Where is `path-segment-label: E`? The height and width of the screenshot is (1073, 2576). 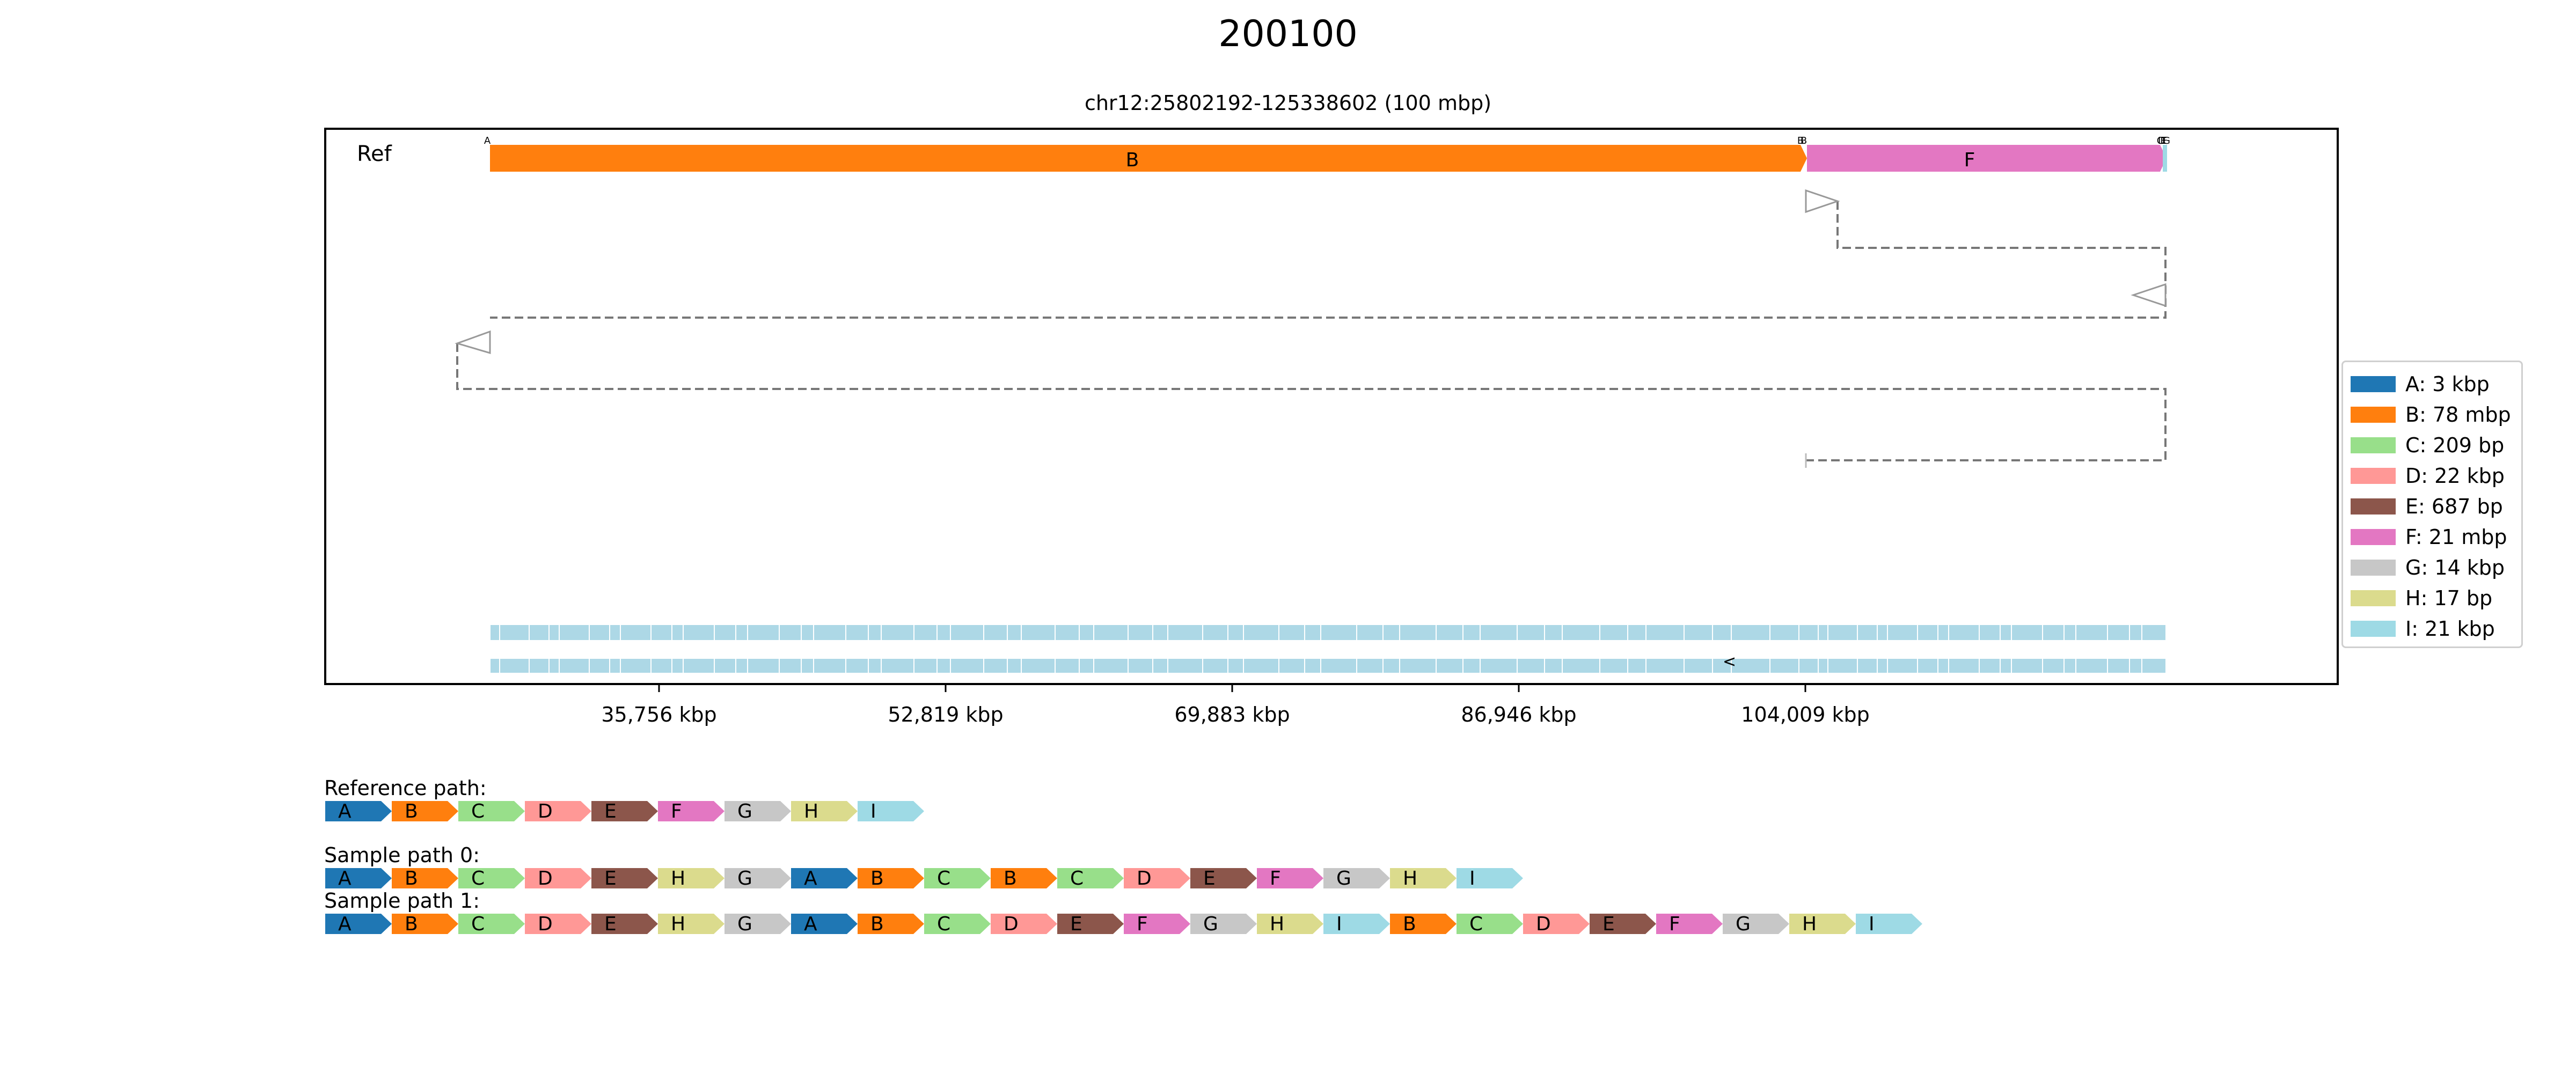 path-segment-label: E is located at coordinates (1608, 924).